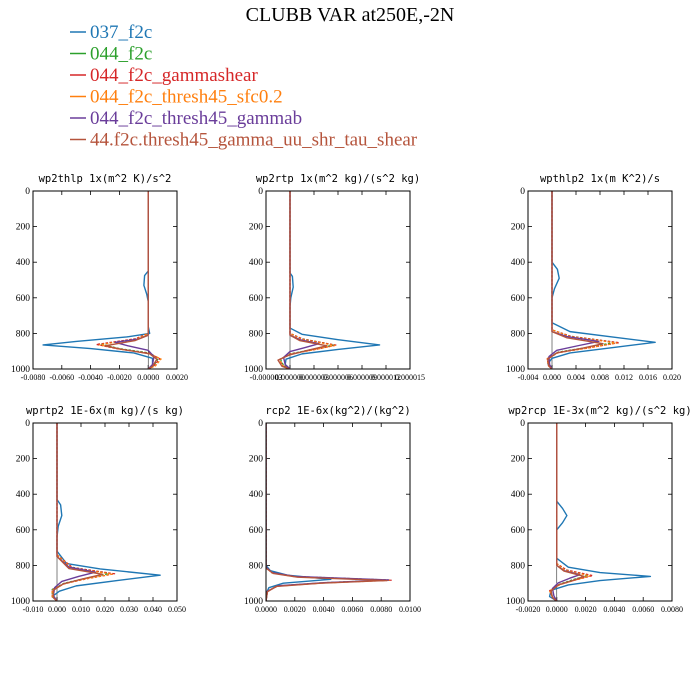  Describe the element at coordinates (196, 118) in the screenshot. I see `legend-entry: 044_f2c_thresh45_gammab` at that location.